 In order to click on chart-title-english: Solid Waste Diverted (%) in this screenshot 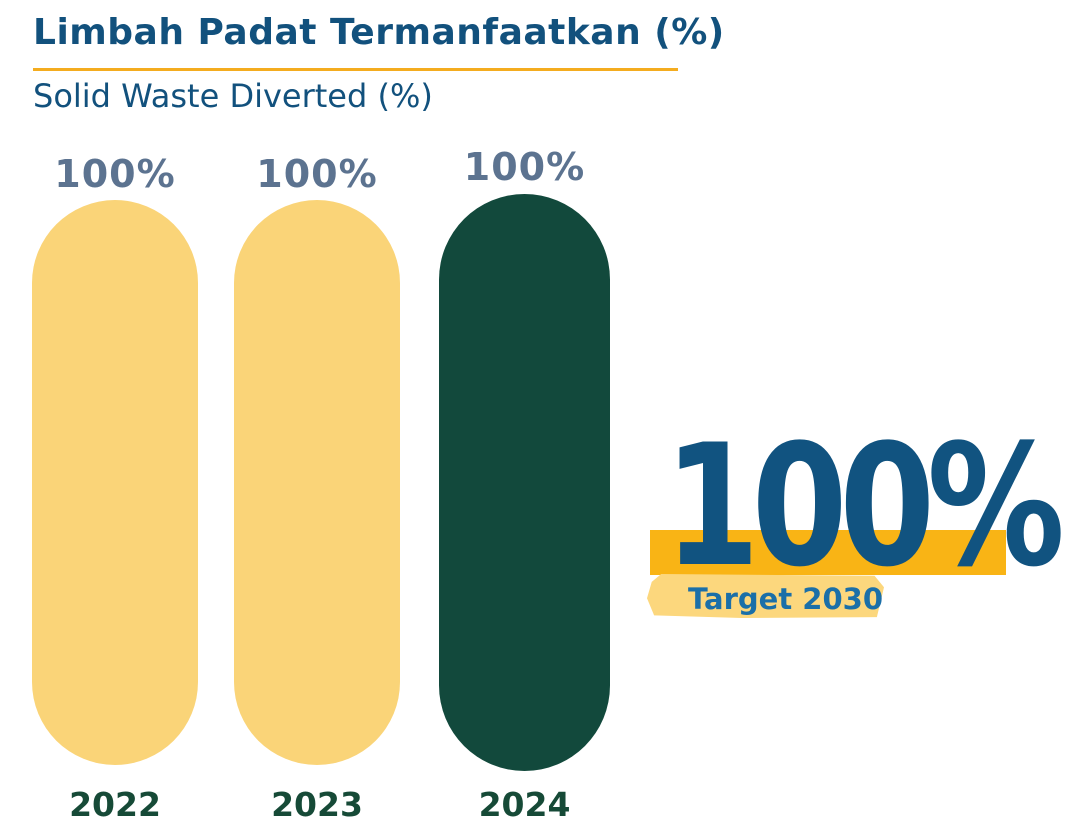, I will do `click(233, 96)`.